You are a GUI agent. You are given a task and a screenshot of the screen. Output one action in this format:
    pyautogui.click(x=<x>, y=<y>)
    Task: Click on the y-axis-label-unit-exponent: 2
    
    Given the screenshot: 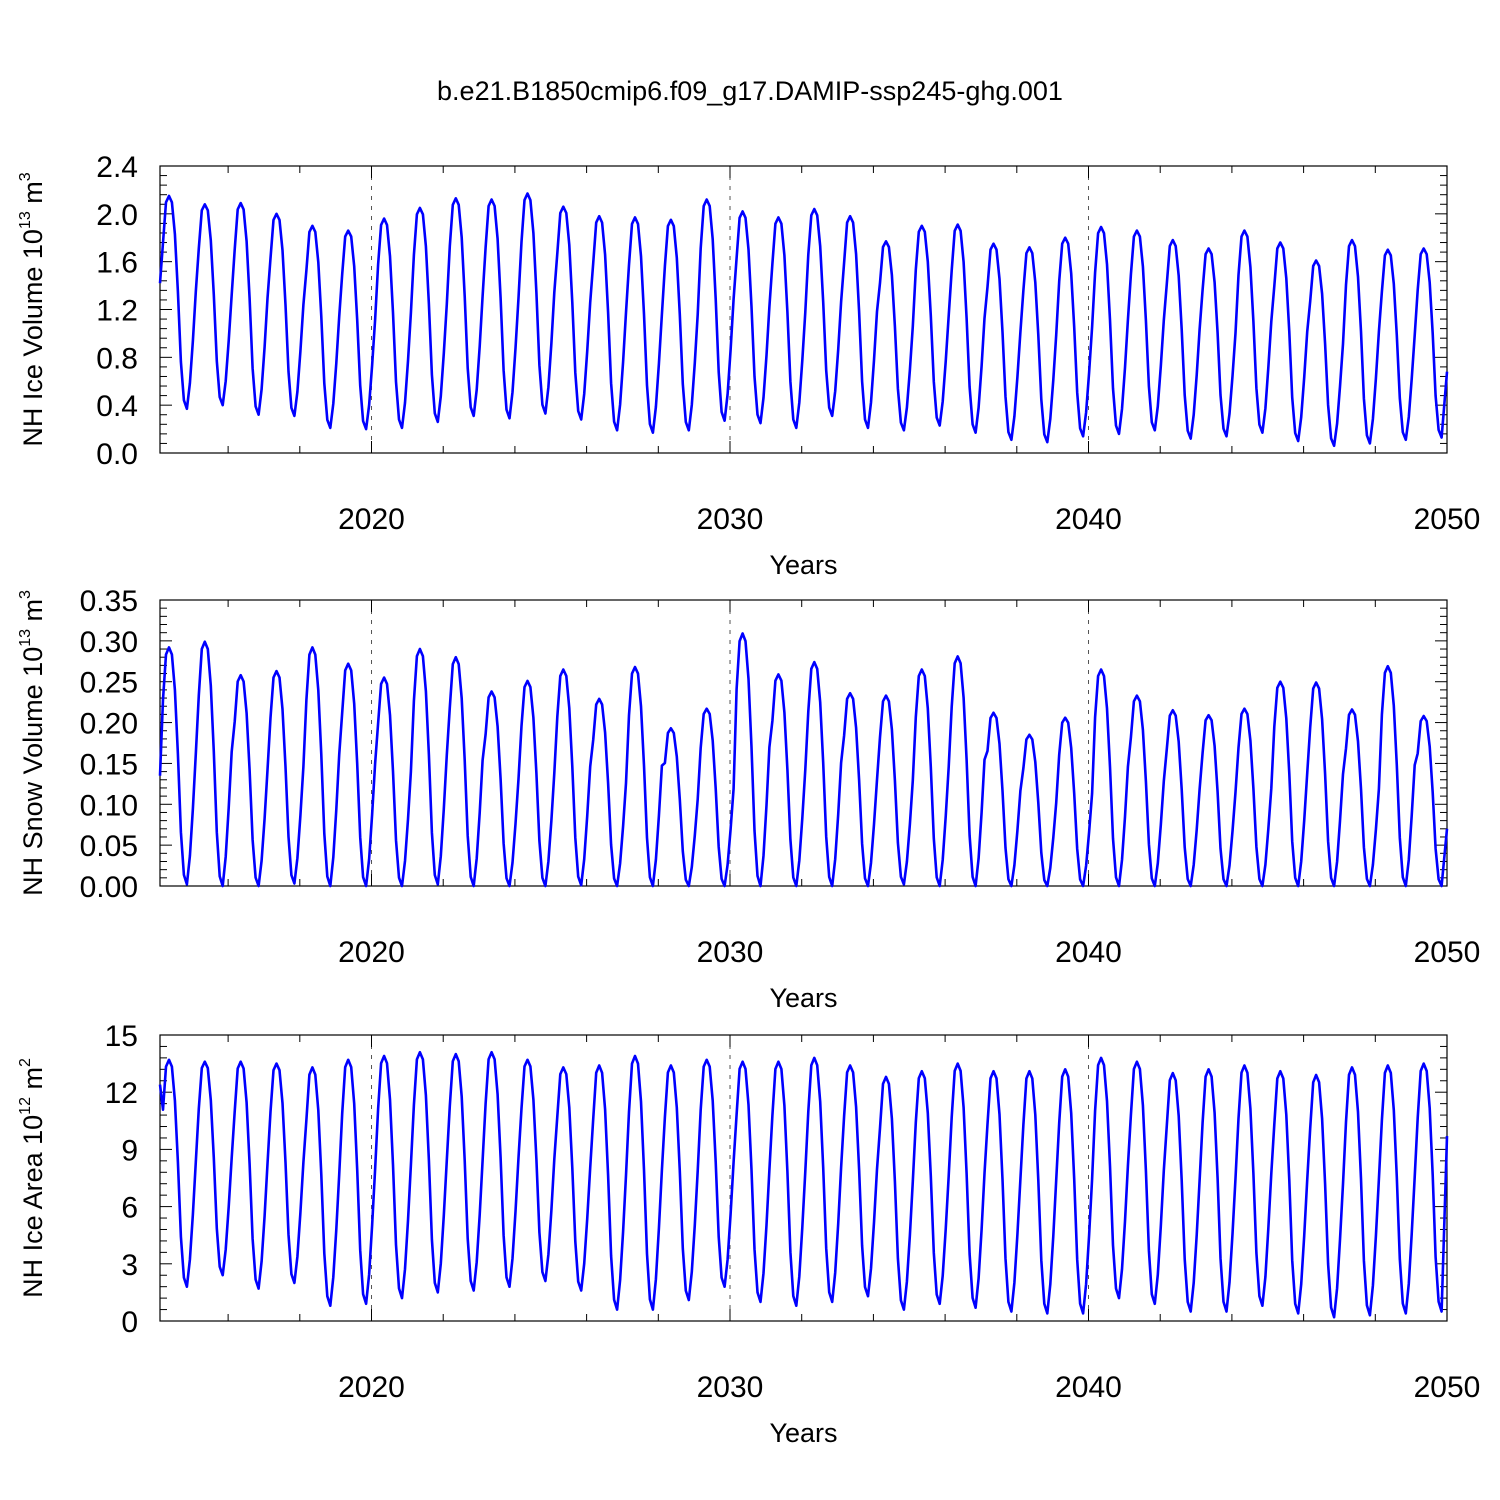 What is the action you would take?
    pyautogui.click(x=25, y=1062)
    